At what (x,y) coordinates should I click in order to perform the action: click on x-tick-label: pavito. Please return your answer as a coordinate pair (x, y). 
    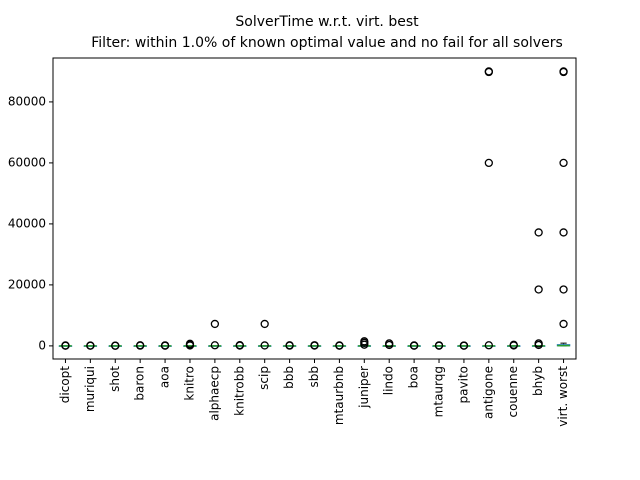
    Looking at the image, I should click on (463, 384).